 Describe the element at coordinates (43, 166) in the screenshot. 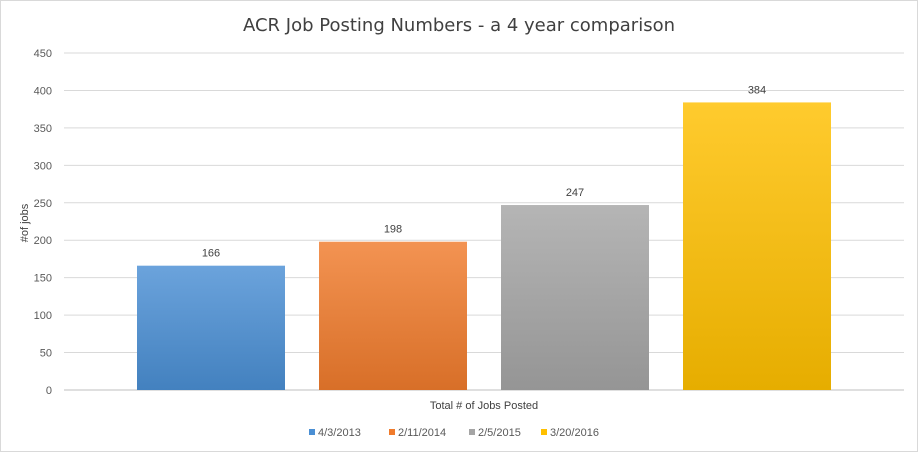

I see `y-tick-label: 300` at that location.